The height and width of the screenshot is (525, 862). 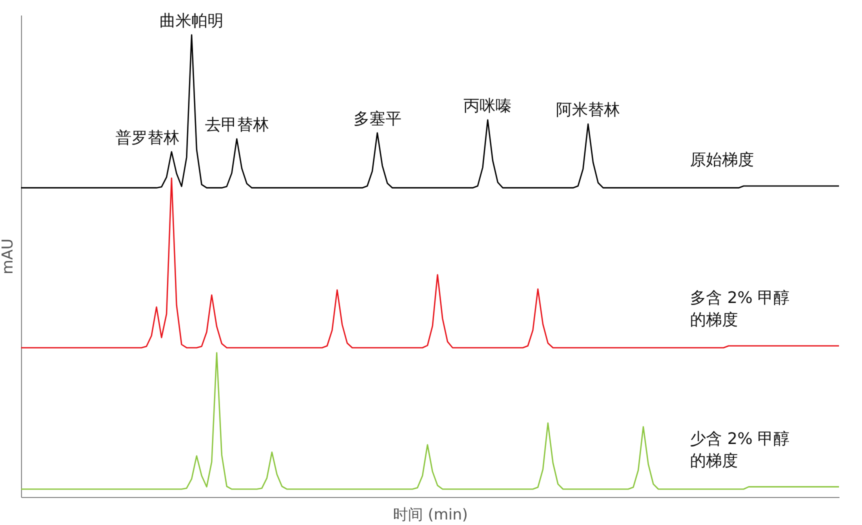 What do you see at coordinates (588, 110) in the screenshot?
I see `annotation: 阿米替林` at bounding box center [588, 110].